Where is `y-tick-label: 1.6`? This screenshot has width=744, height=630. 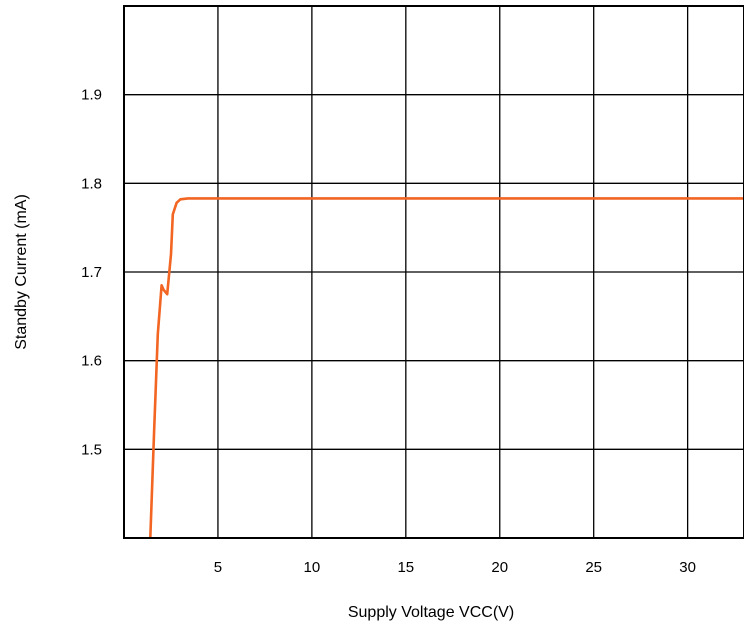
y-tick-label: 1.6 is located at coordinates (91, 361).